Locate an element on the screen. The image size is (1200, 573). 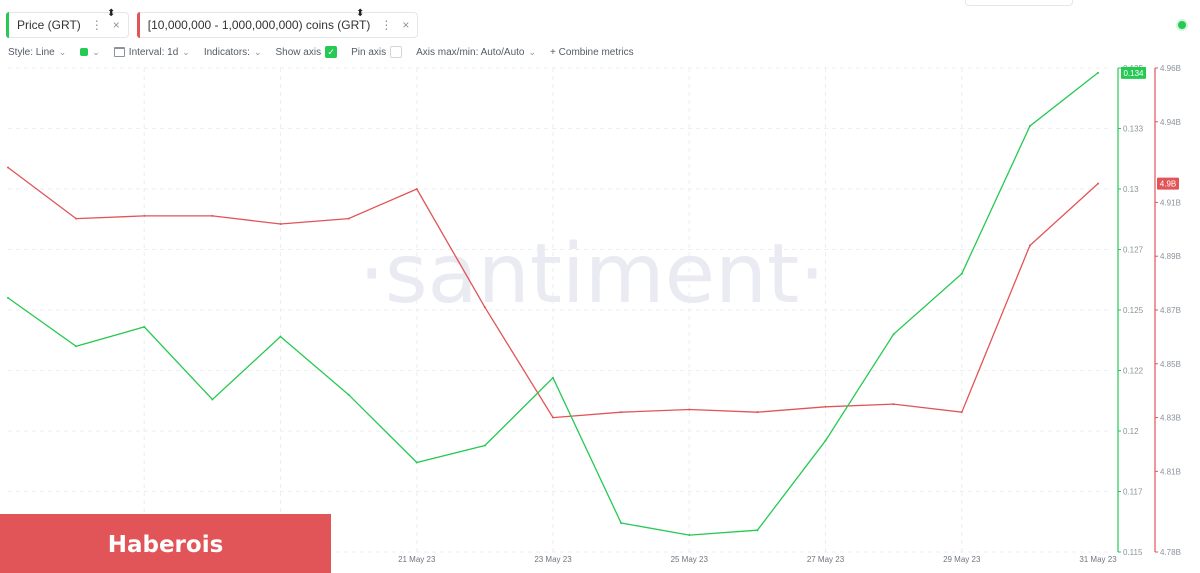
pin-axis-toggle: Pin axis is located at coordinates (377, 52).